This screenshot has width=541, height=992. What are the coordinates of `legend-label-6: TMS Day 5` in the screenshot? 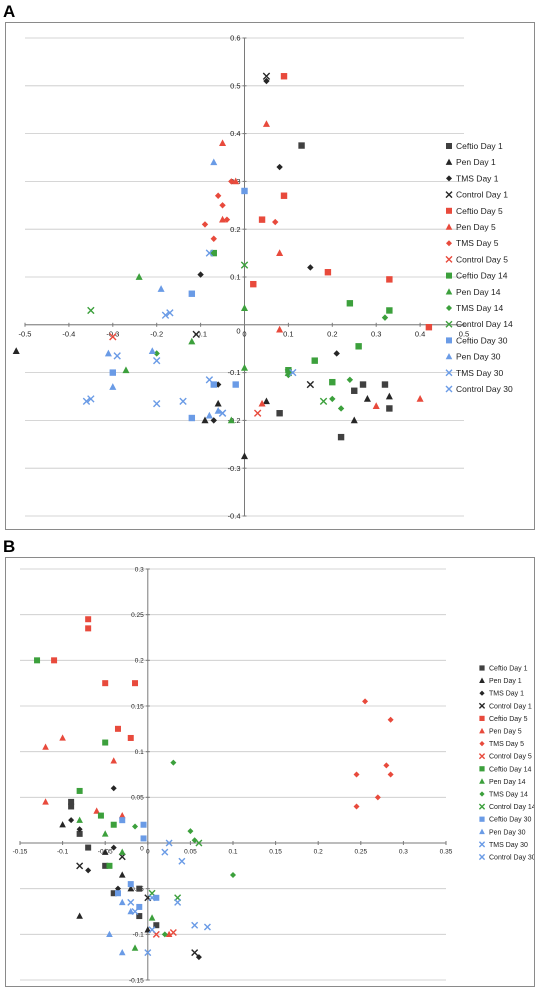 It's located at (477, 243).